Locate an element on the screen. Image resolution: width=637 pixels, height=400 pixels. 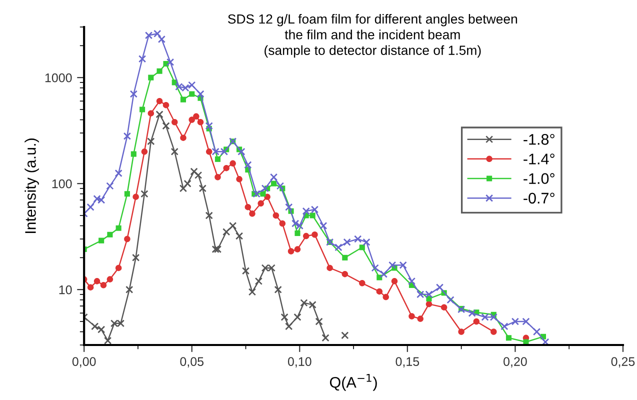
legend-label: -1.8° is located at coordinates (539, 139).